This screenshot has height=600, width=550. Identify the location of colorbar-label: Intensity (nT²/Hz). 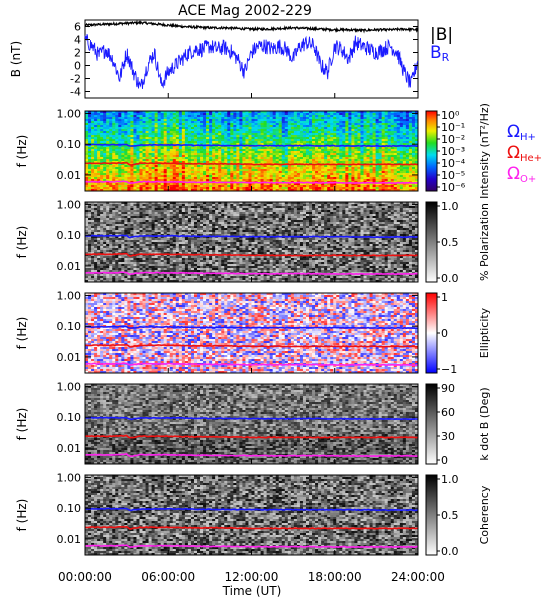
(484, 151).